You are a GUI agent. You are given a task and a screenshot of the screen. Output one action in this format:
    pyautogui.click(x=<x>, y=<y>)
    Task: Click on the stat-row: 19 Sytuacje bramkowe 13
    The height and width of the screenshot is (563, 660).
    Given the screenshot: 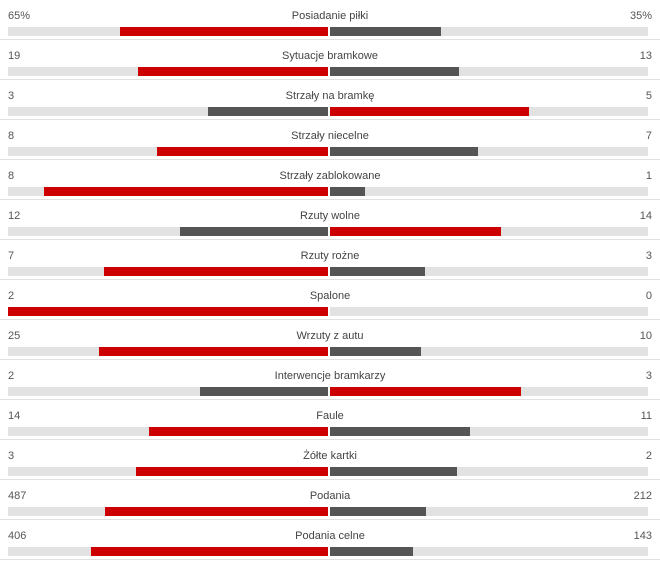 What is the action you would take?
    pyautogui.click(x=330, y=60)
    